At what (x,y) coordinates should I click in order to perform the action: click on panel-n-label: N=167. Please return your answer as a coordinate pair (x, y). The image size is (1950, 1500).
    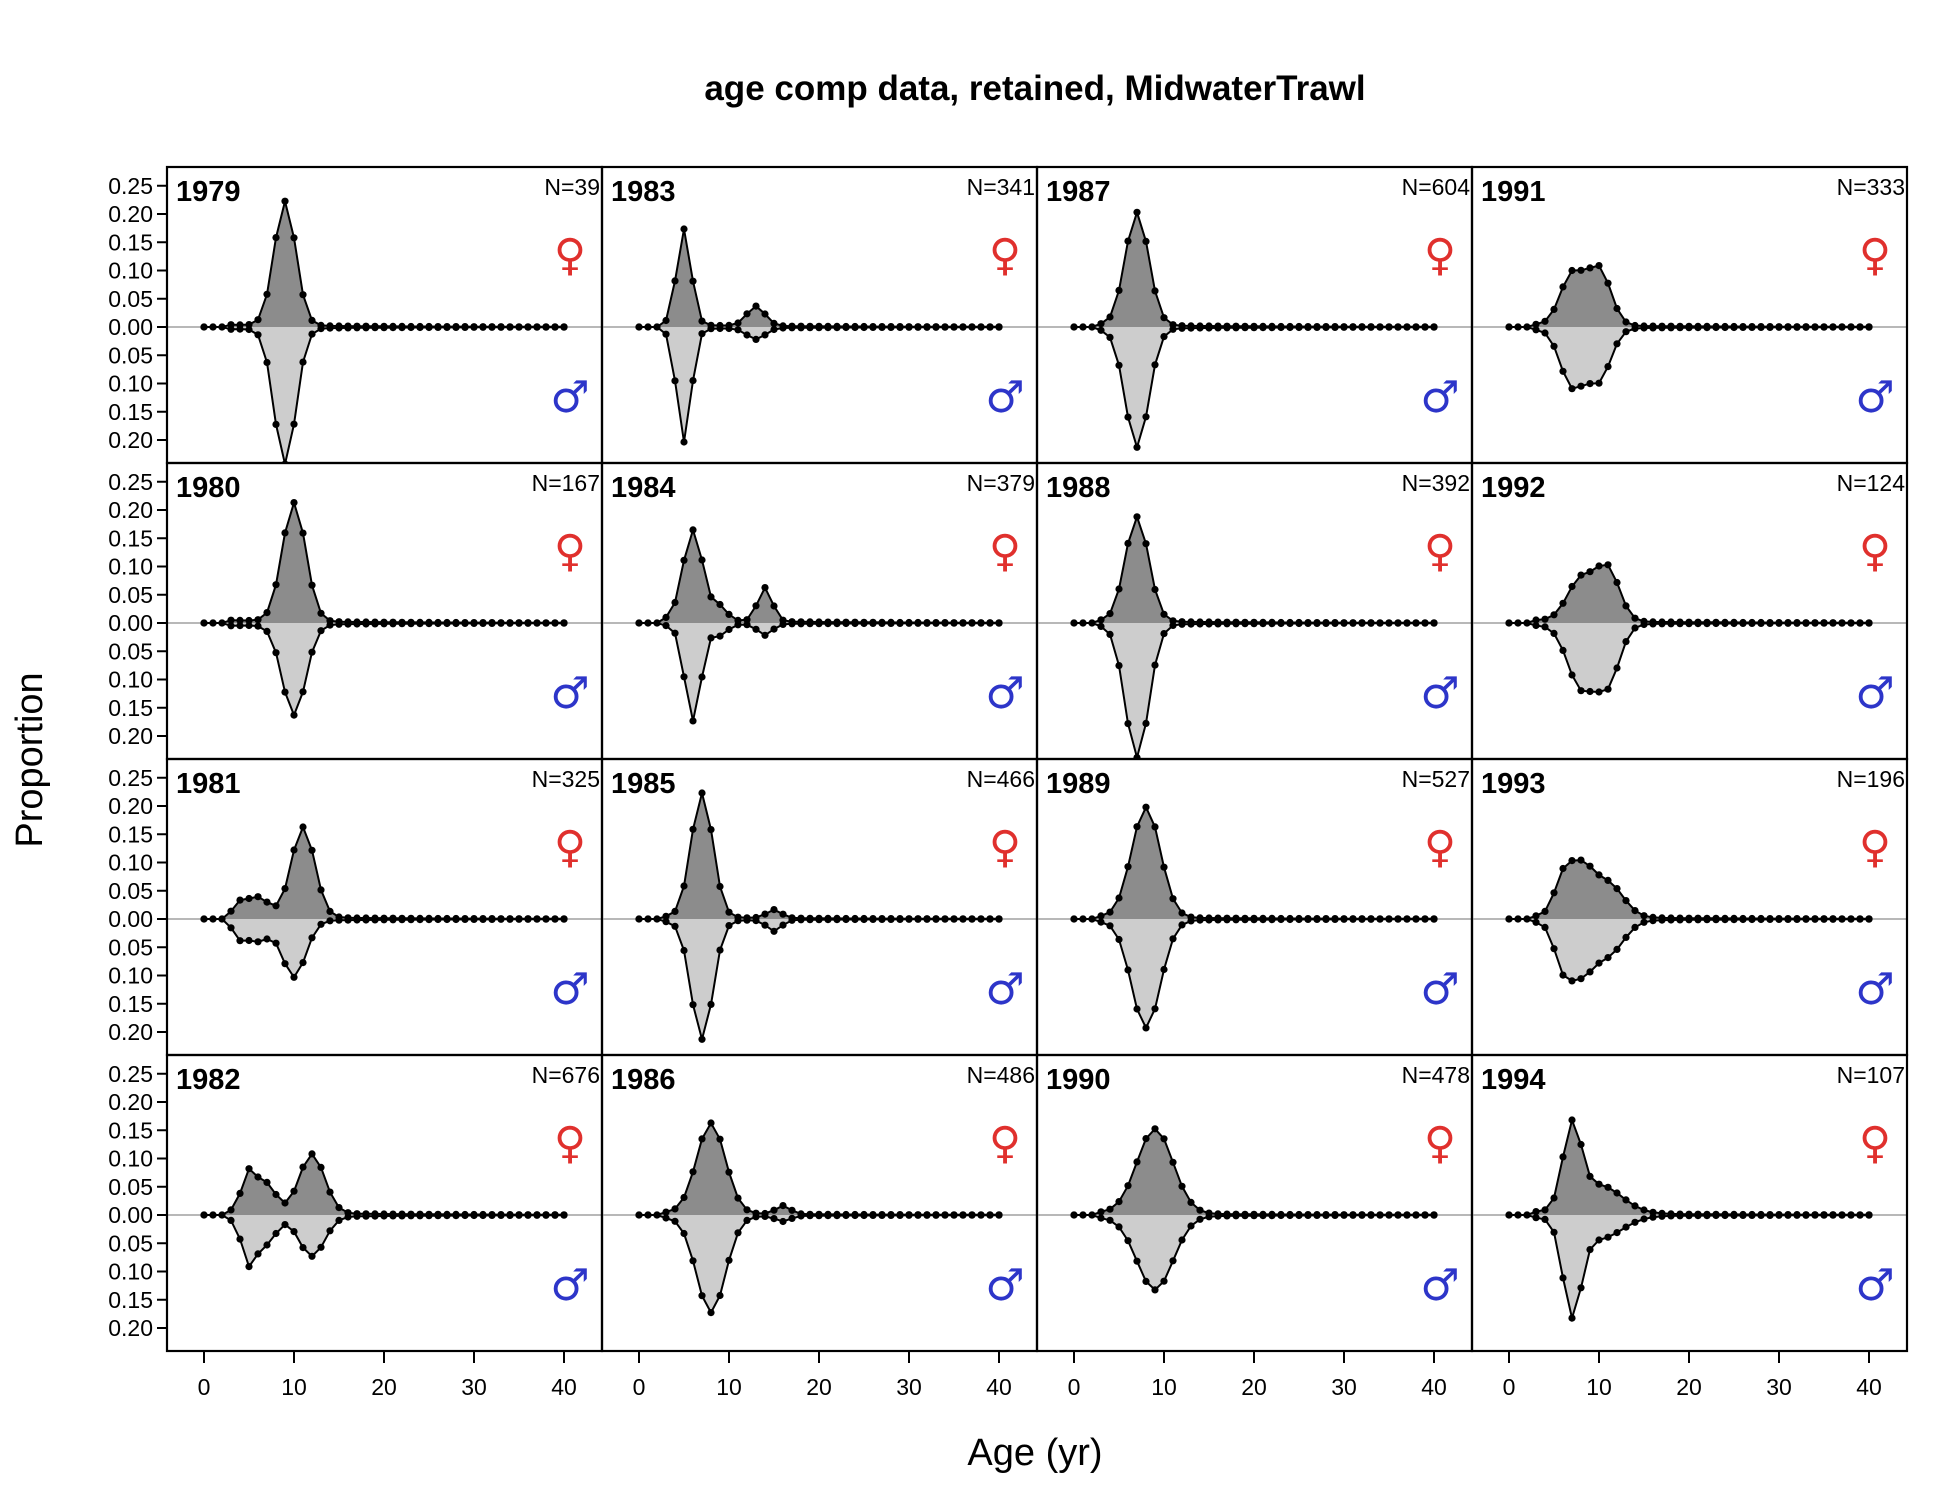
    Looking at the image, I should click on (566, 483).